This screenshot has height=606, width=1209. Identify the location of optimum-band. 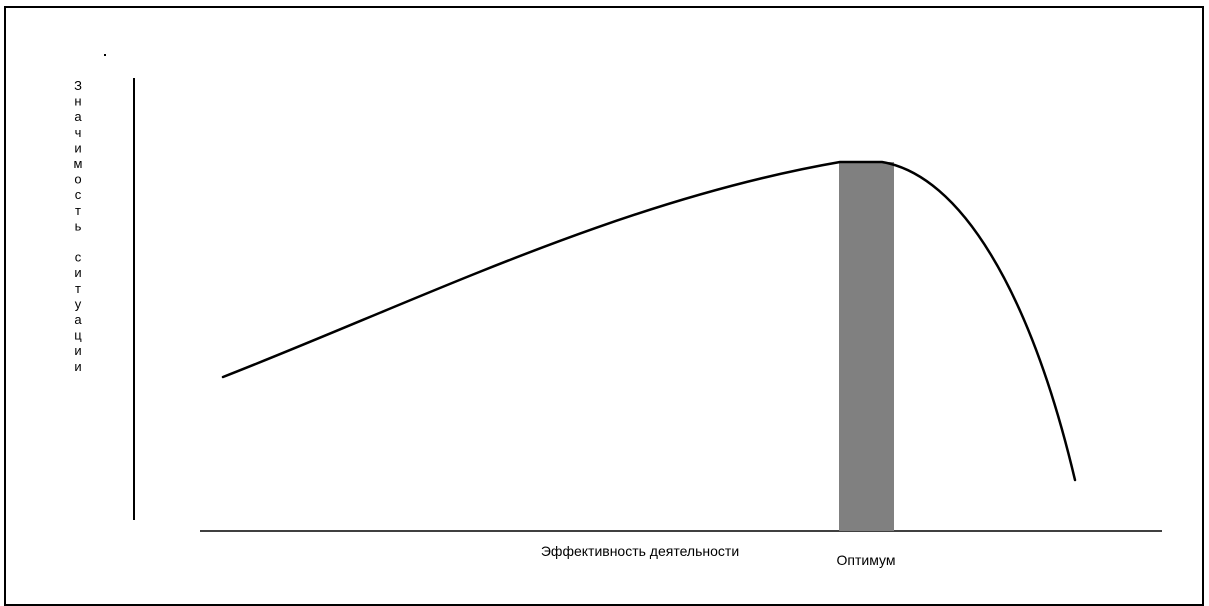
(866, 346).